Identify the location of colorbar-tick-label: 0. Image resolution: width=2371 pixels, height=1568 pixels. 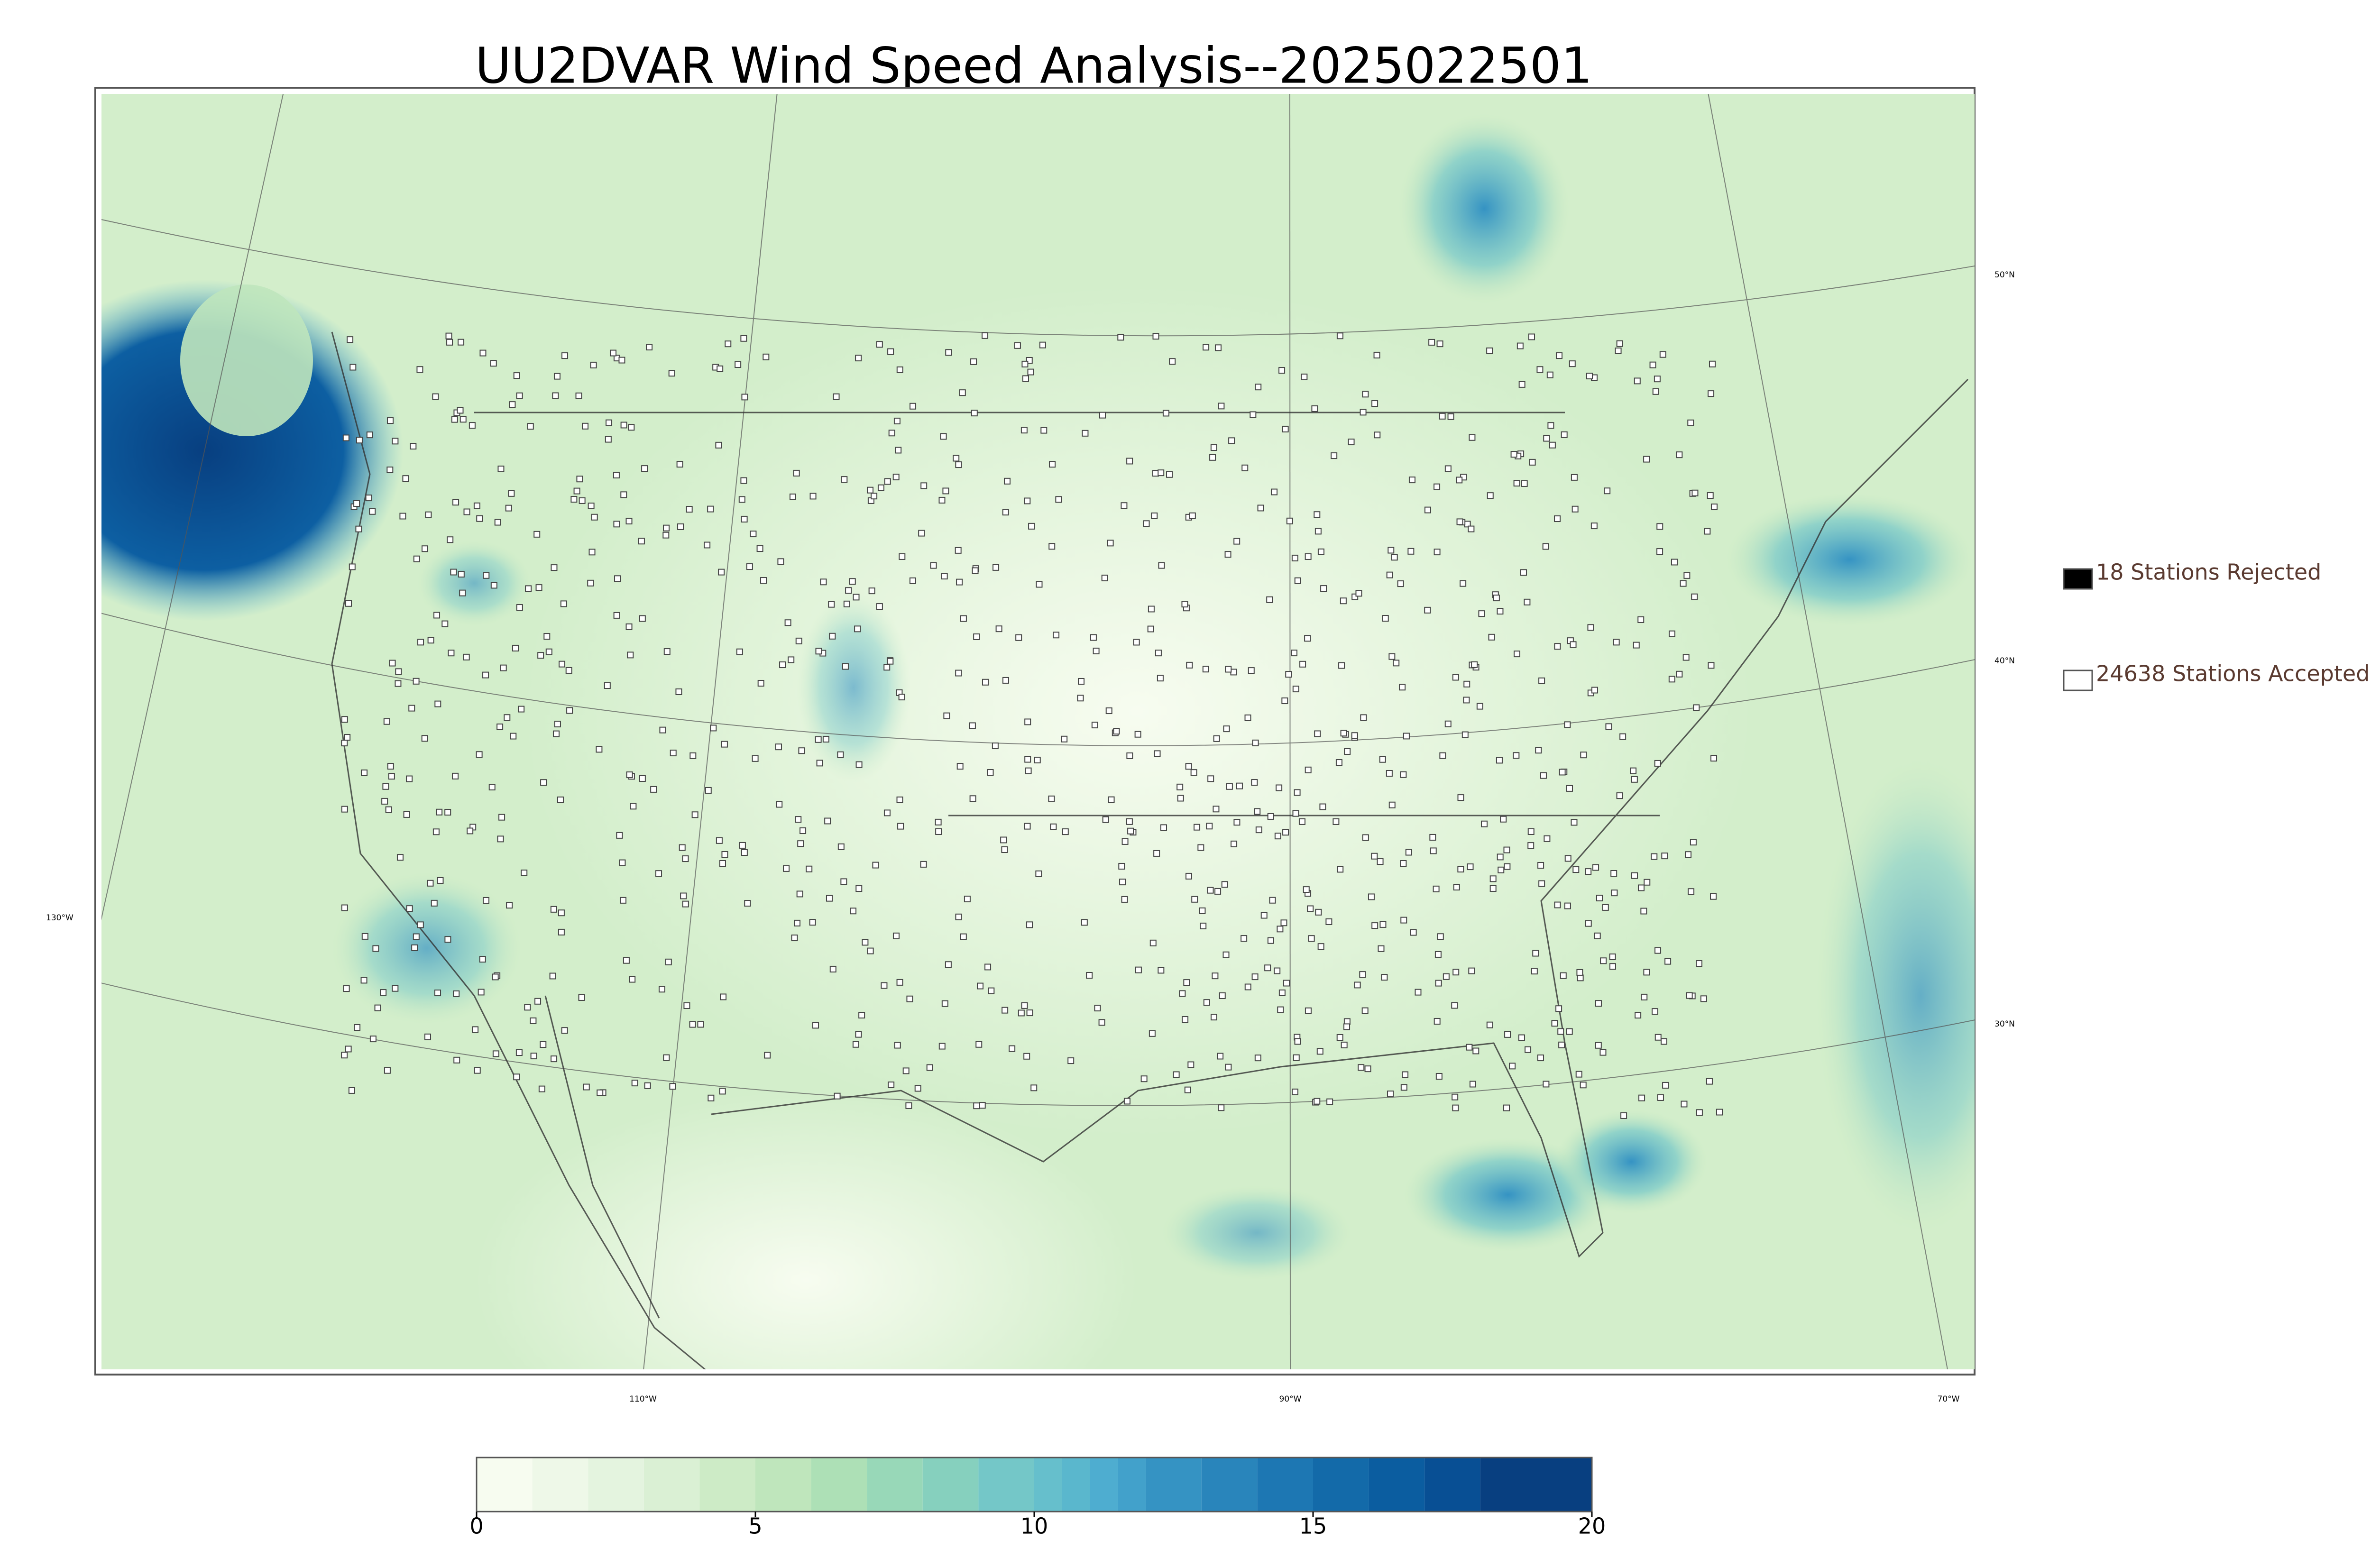
(476, 1526).